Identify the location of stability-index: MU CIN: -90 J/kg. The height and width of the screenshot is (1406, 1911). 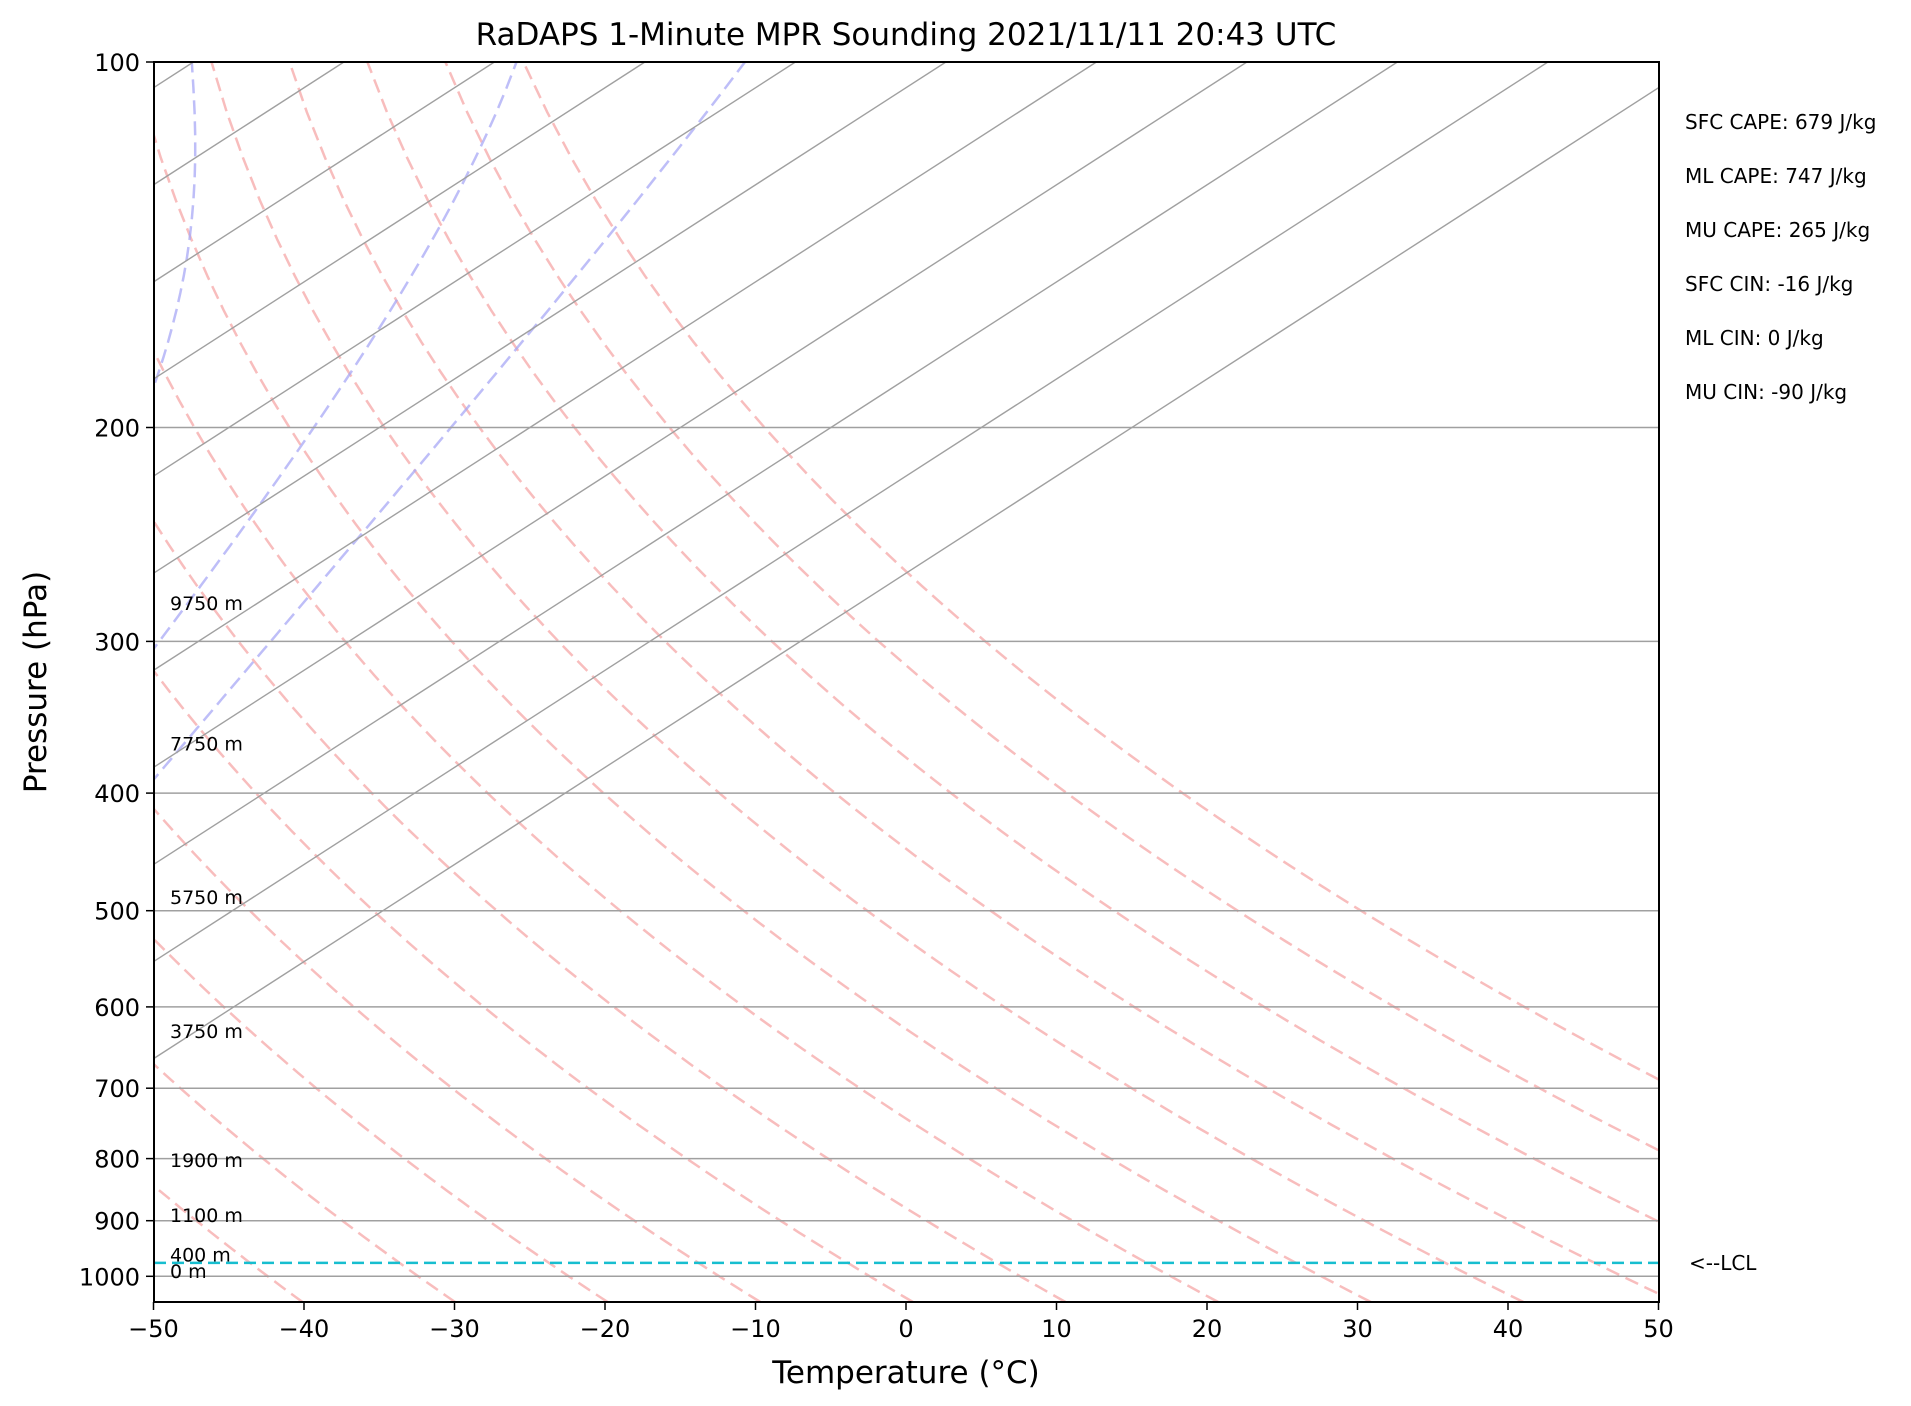
(1766, 392).